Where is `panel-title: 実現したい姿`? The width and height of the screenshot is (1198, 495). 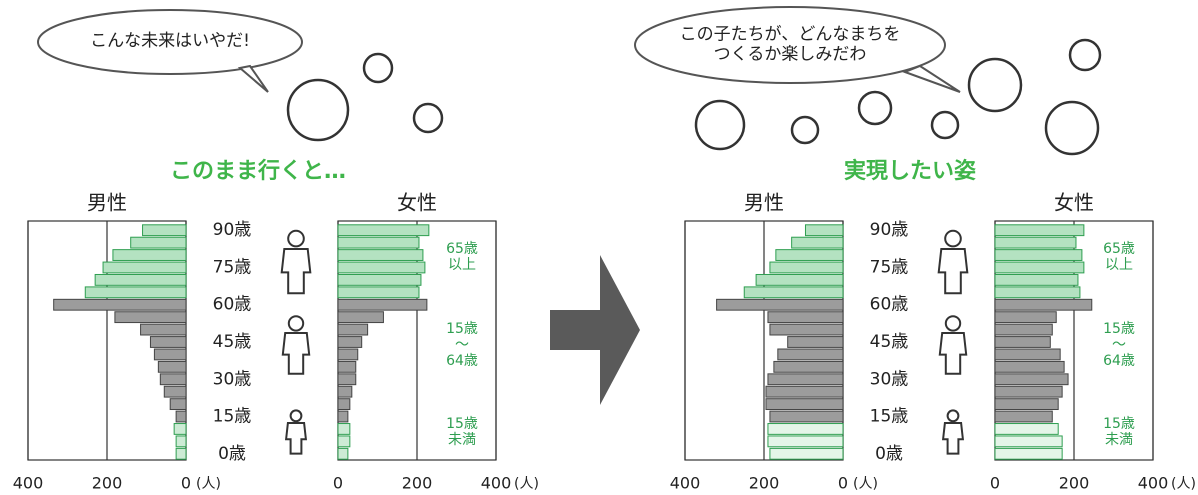 panel-title: 実現したい姿 is located at coordinates (910, 171).